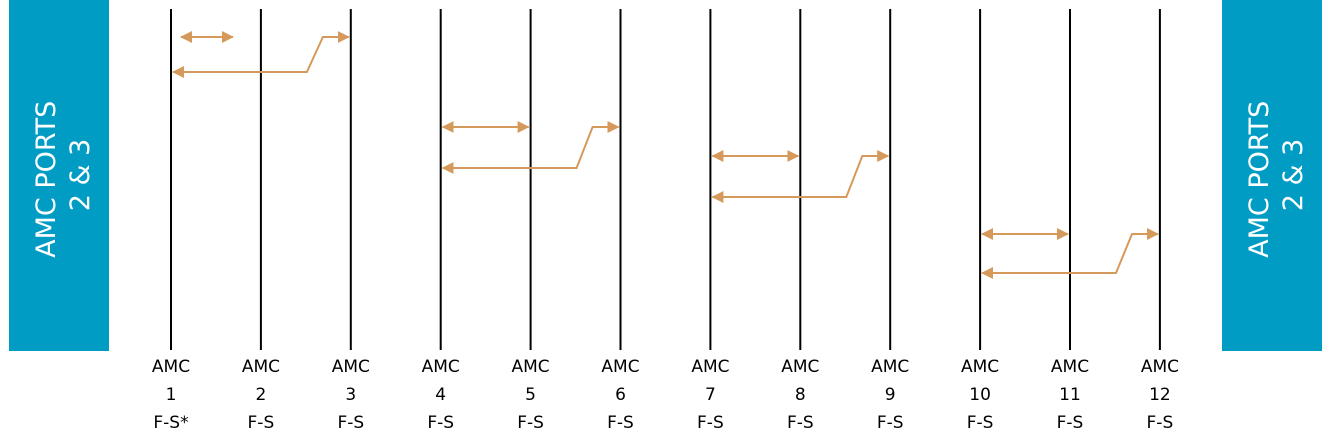  Describe the element at coordinates (441, 367) in the screenshot. I see `slot-4-name-label: AMC` at that location.